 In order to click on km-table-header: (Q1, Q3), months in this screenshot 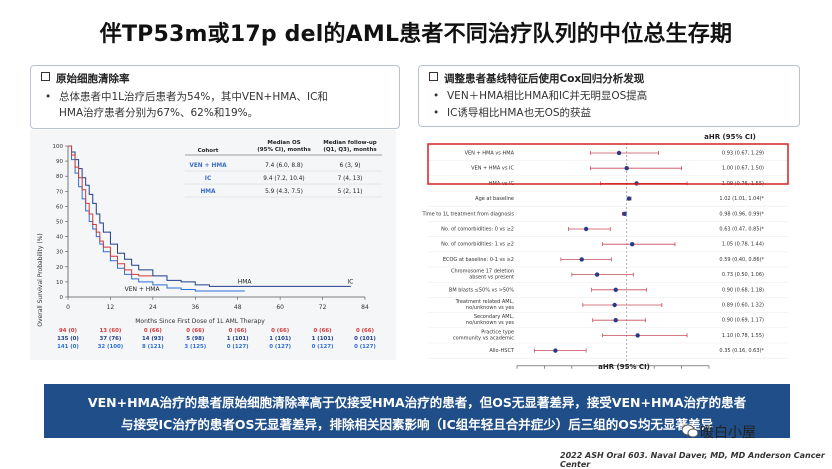, I will do `click(350, 150)`.